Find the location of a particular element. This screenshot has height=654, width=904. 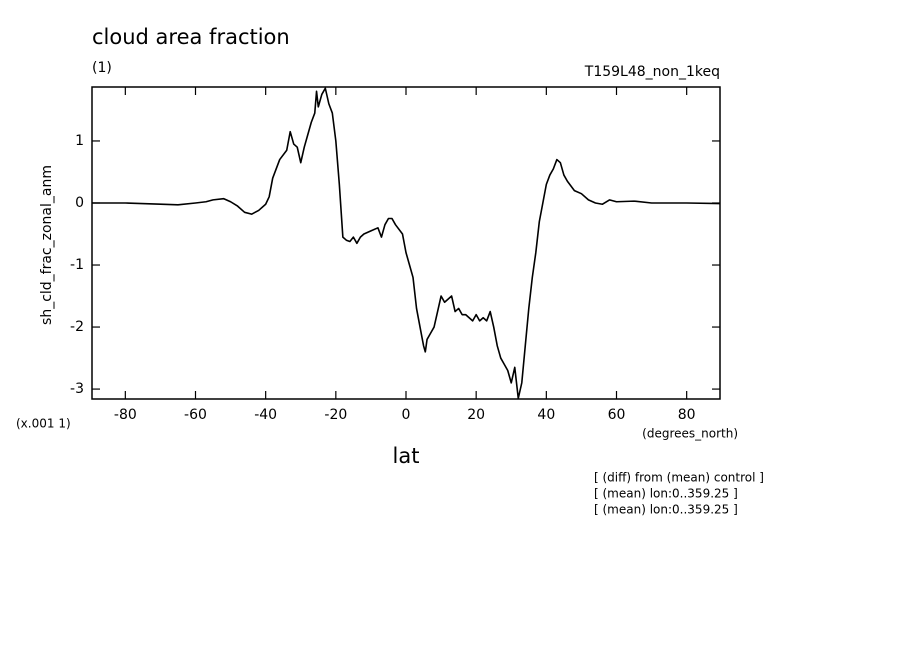

chart-title: cloud area fraction is located at coordinates (191, 37).